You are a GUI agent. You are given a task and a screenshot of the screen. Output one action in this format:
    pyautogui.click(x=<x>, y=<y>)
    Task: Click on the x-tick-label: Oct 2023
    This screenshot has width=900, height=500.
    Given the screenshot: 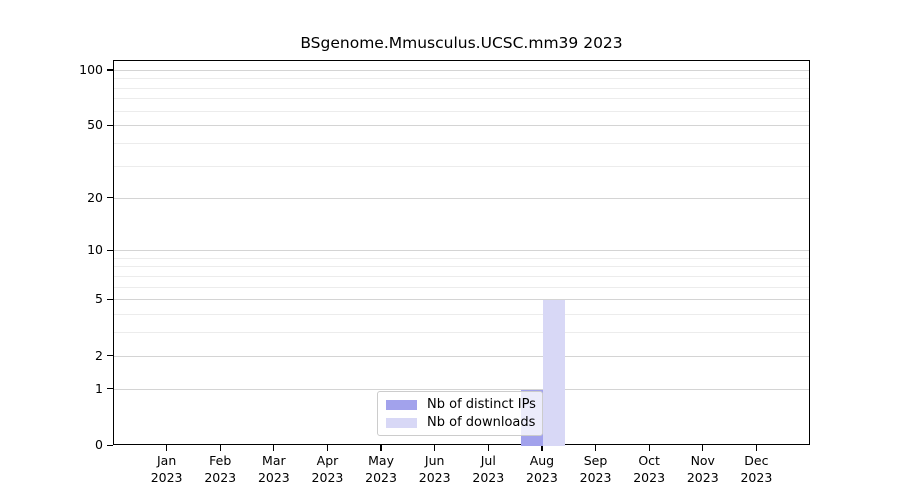 What is the action you would take?
    pyautogui.click(x=649, y=469)
    